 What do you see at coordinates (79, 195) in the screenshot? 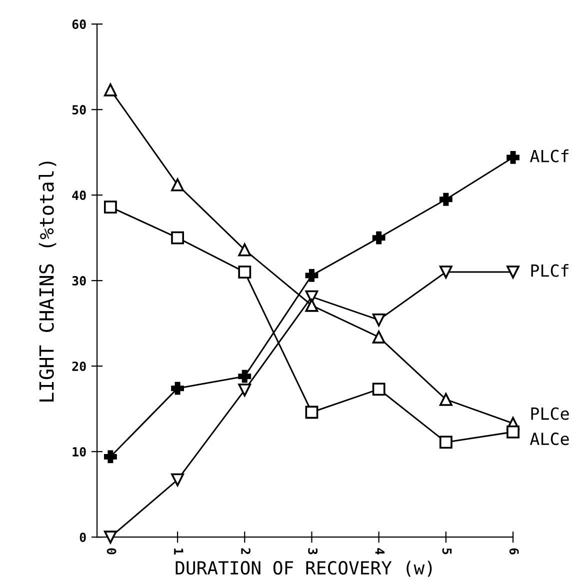
I see `y-tick-label: 40` at bounding box center [79, 195].